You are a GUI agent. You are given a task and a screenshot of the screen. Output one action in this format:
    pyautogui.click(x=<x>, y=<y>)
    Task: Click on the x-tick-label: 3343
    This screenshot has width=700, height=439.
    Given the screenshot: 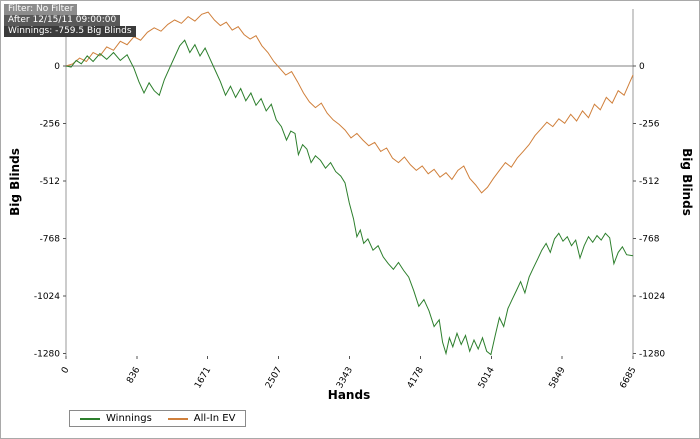 What is the action you would take?
    pyautogui.click(x=345, y=378)
    